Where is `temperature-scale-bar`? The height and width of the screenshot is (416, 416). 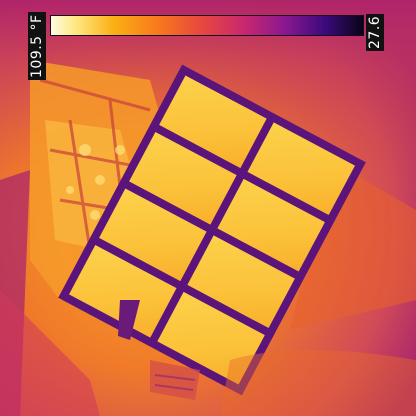 temperature-scale-bar is located at coordinates (207, 25).